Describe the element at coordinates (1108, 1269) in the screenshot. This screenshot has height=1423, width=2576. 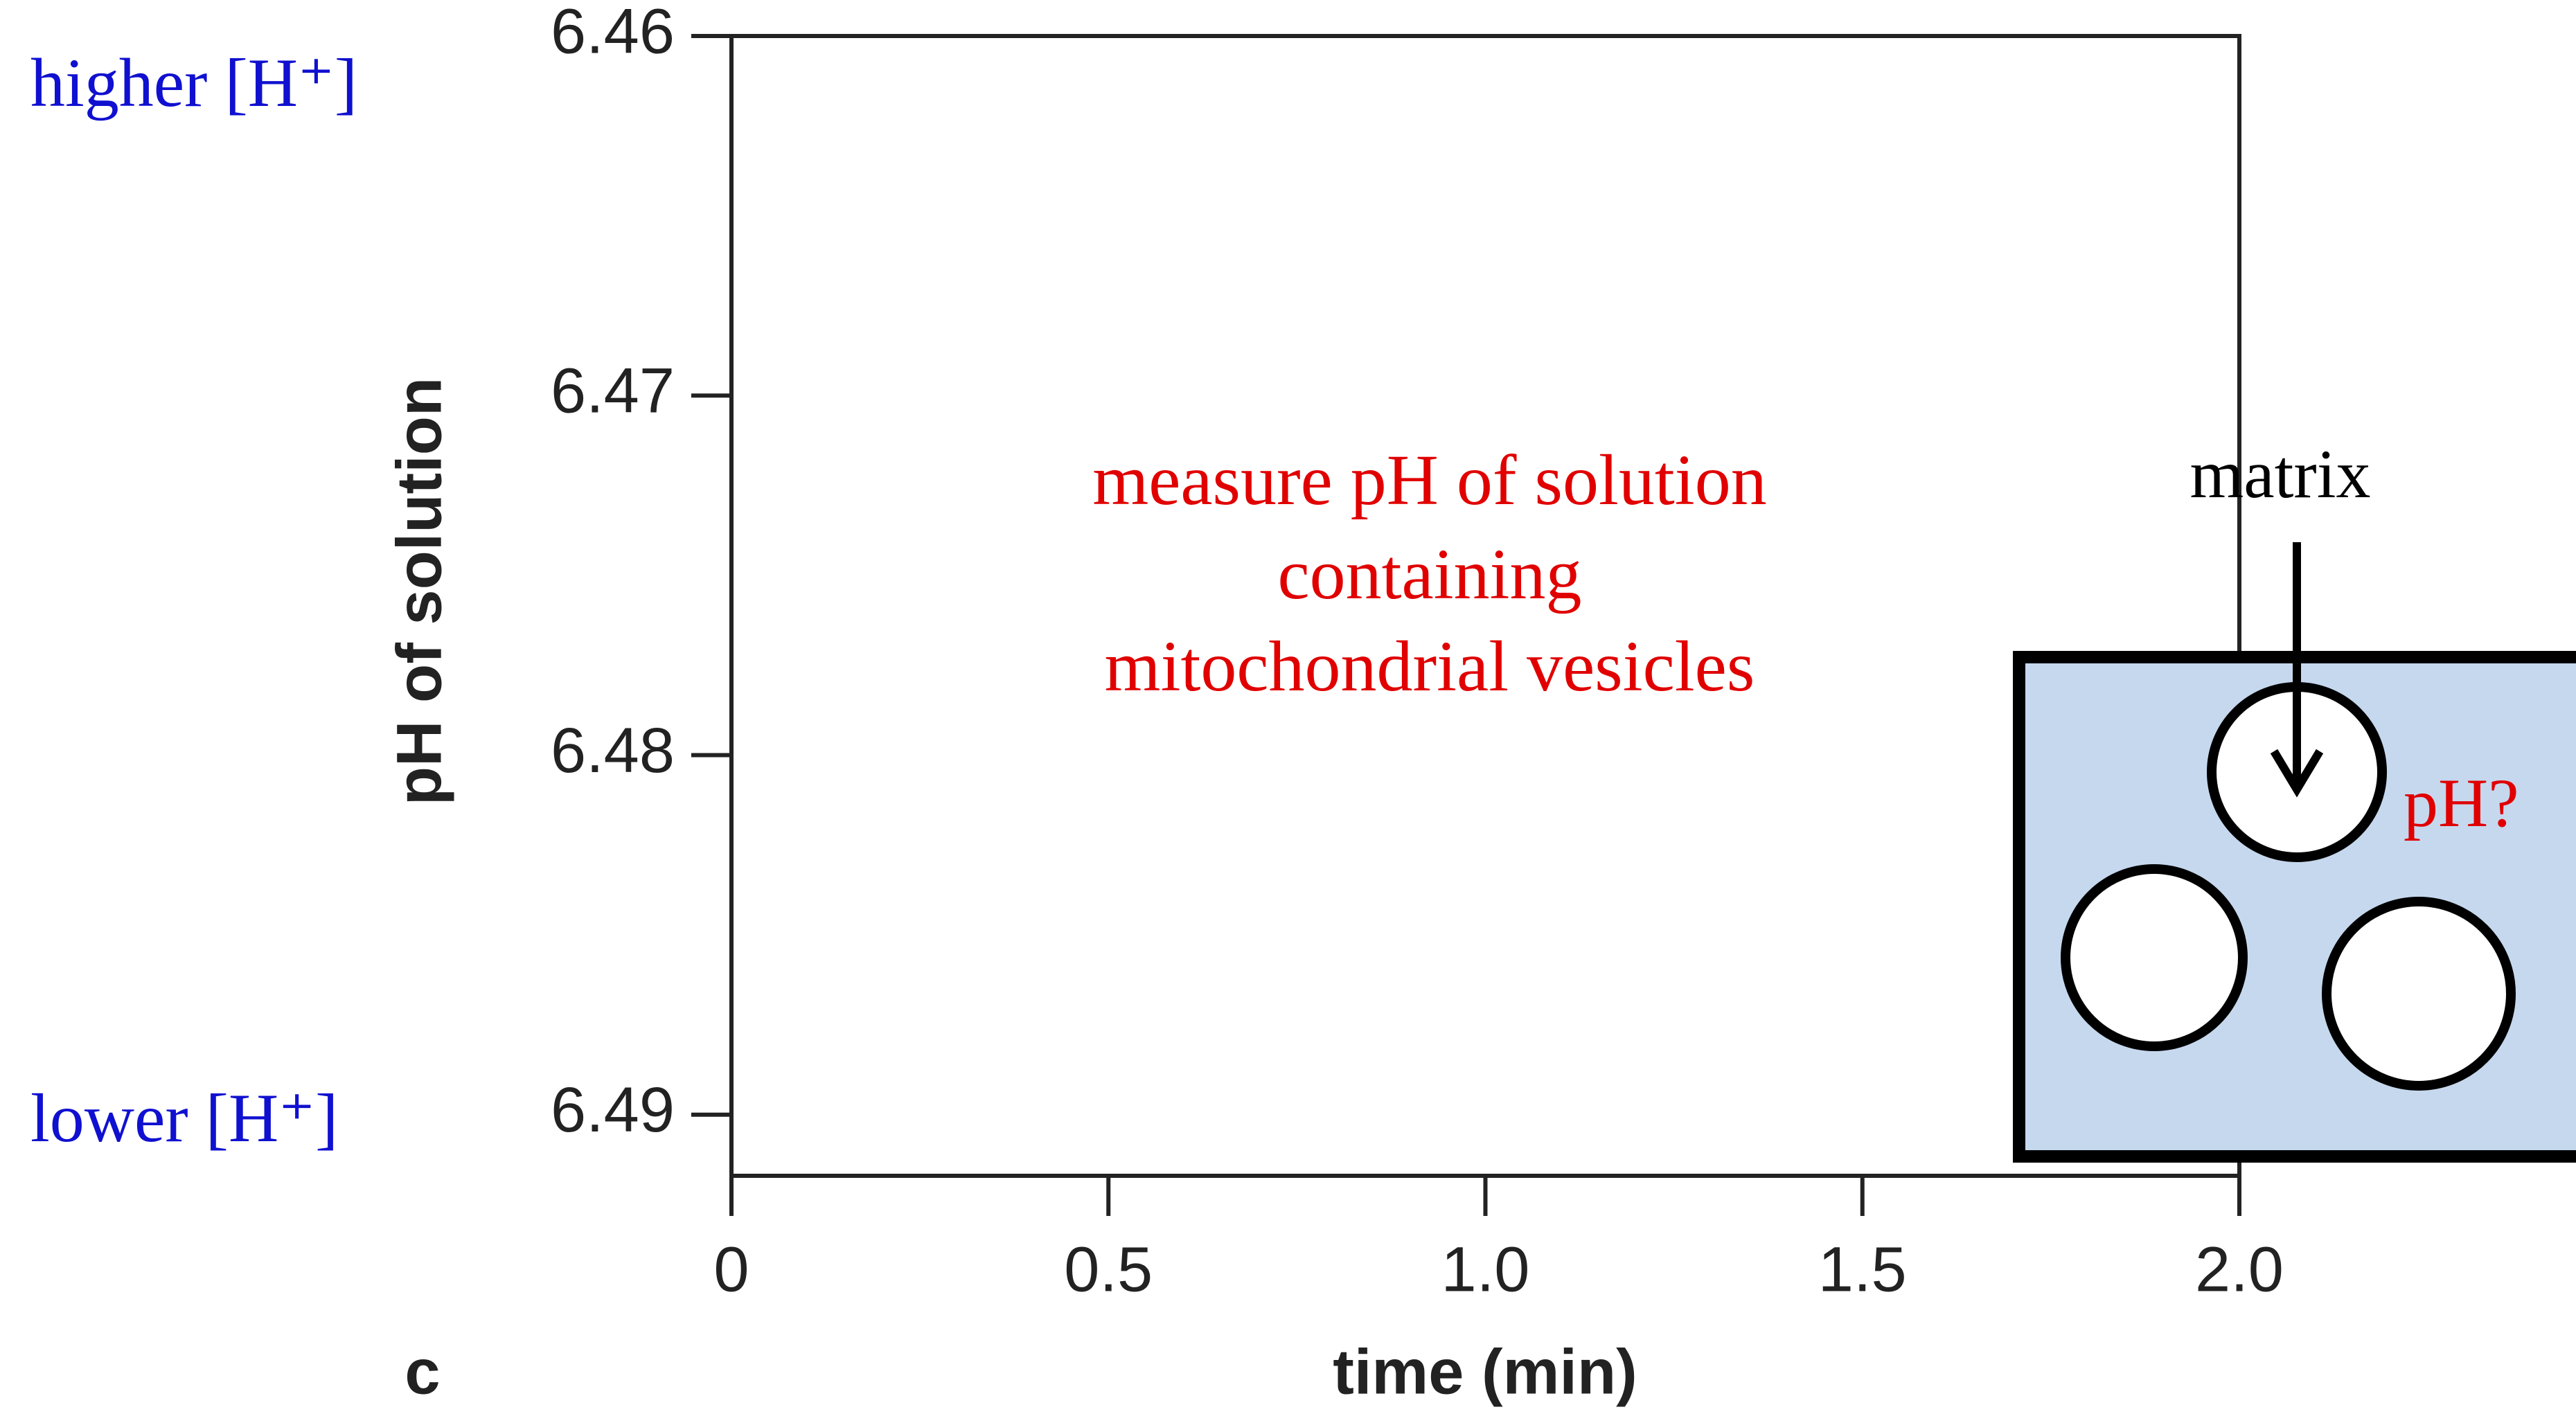
I see `x-tick-label: 0.5` at that location.